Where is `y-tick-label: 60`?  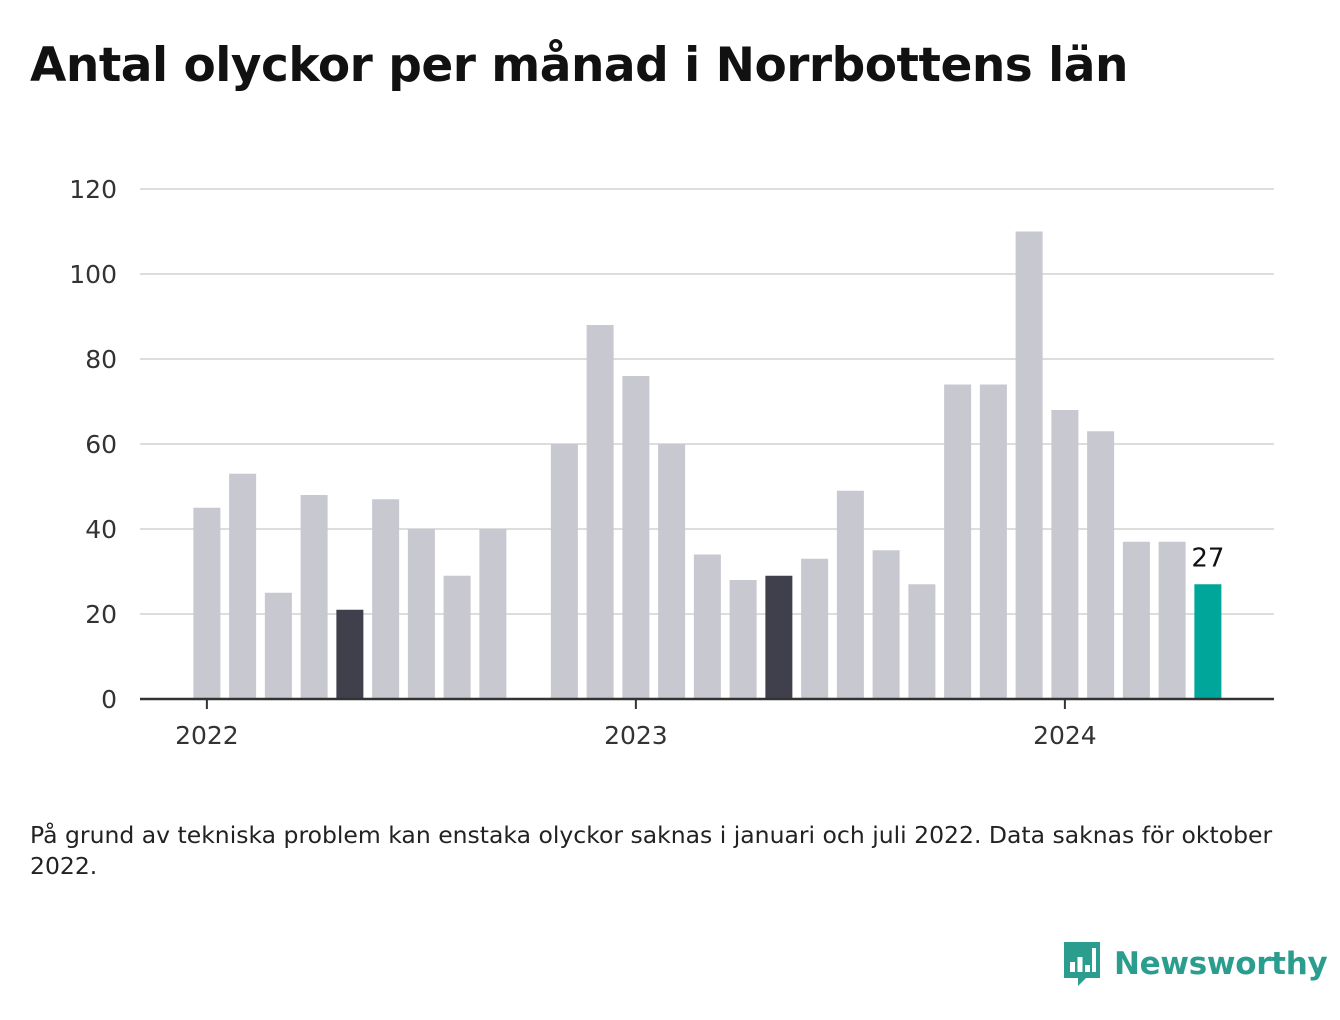 y-tick-label: 60 is located at coordinates (101, 444).